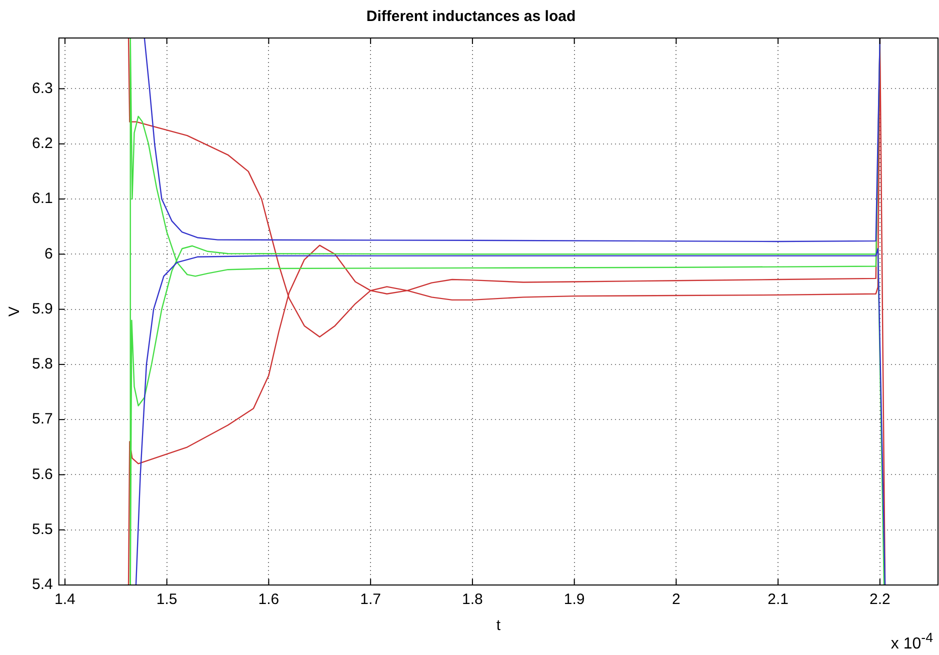  Describe the element at coordinates (65, 599) in the screenshot. I see `x-tick-label: 1.4` at that location.